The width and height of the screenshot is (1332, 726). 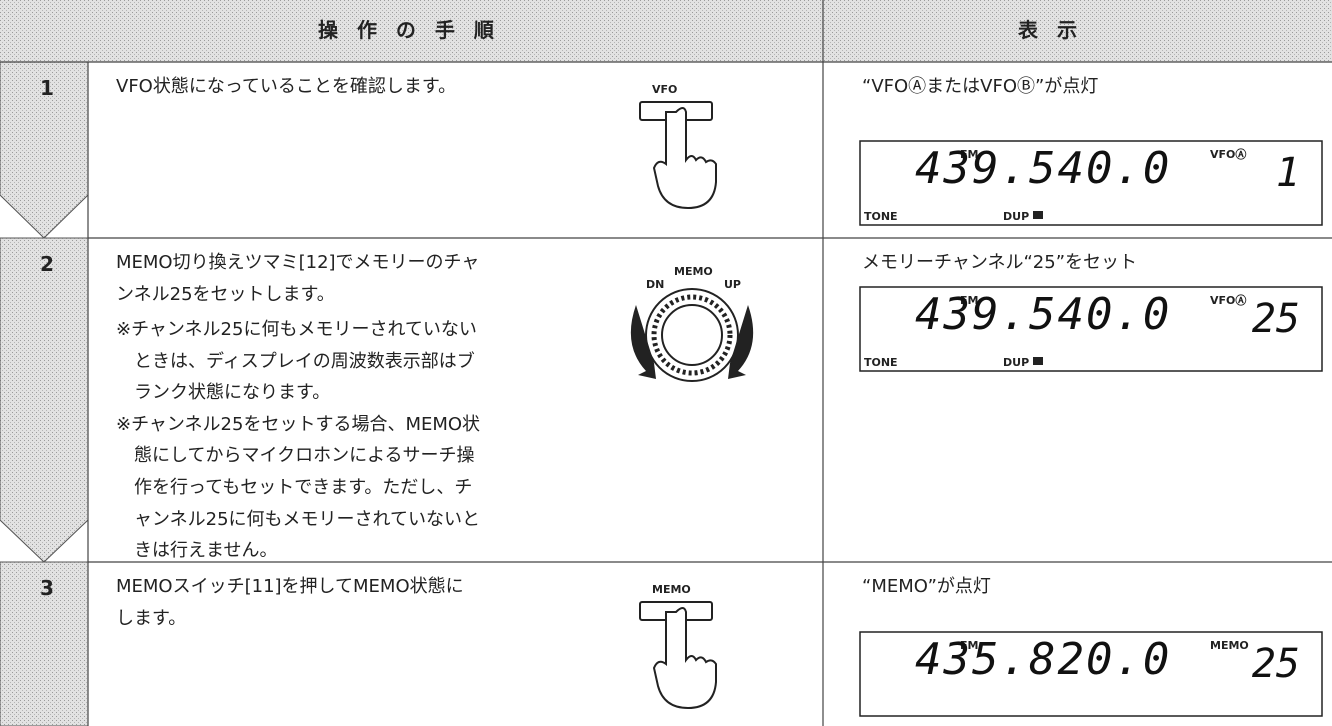 What do you see at coordinates (926, 586) in the screenshot?
I see `display-caption: “MEMO”が点灯` at bounding box center [926, 586].